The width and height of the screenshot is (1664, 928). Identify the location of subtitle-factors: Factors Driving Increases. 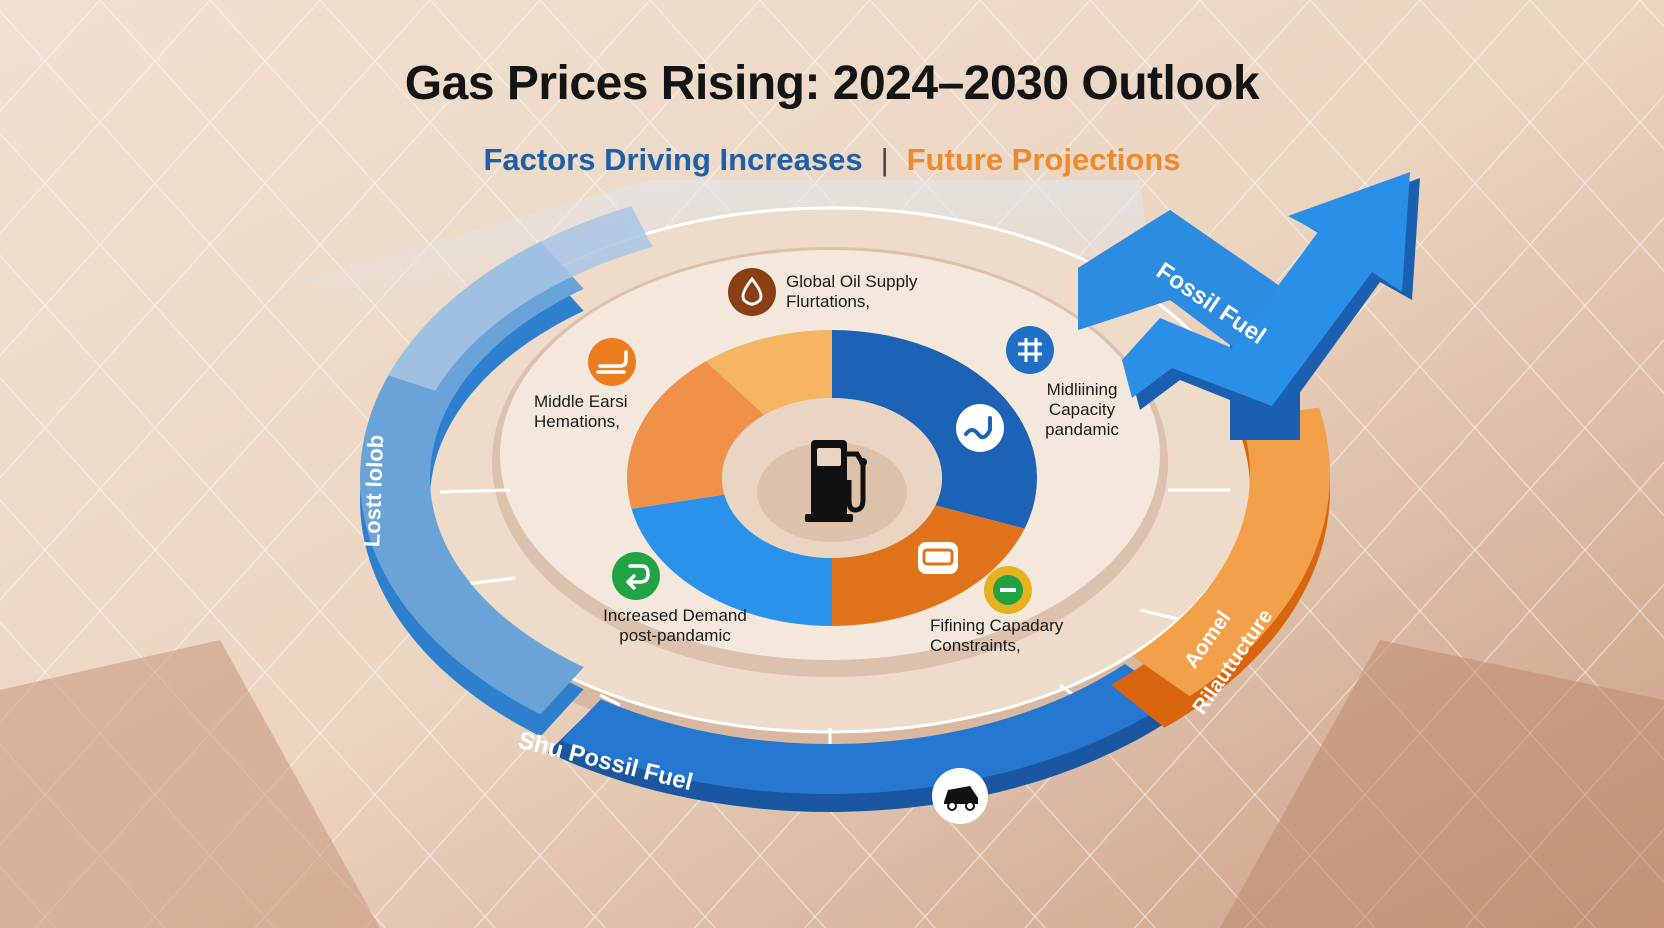
(673, 159).